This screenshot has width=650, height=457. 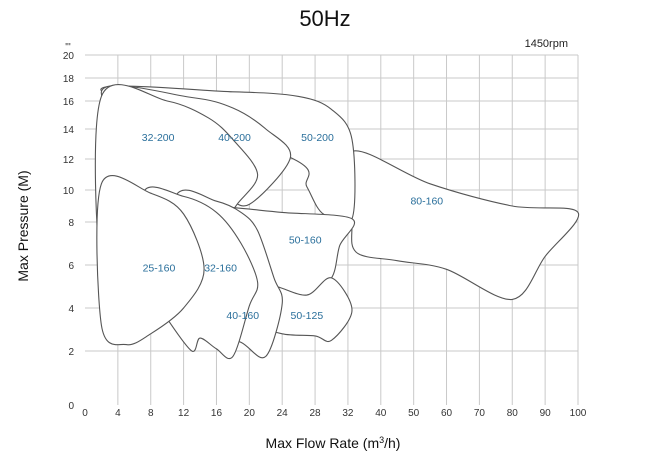 I want to click on y-tick-label: 10, so click(x=69, y=191).